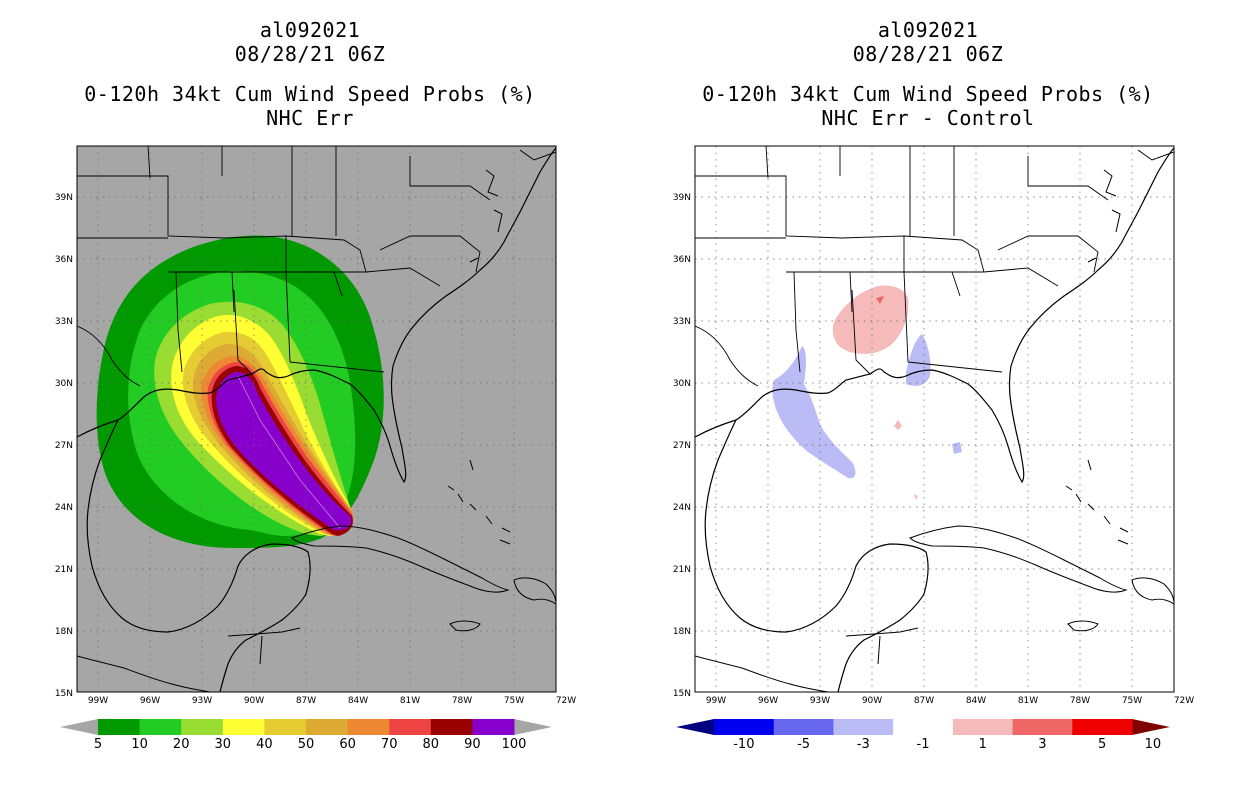 This screenshot has height=800, width=1236. I want to click on diff-negative-west, so click(814, 412).